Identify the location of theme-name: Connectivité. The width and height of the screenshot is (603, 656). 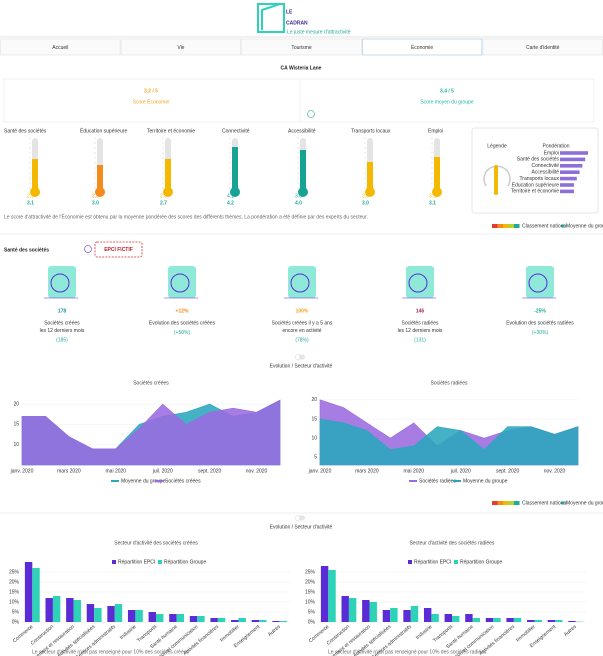
(236, 131).